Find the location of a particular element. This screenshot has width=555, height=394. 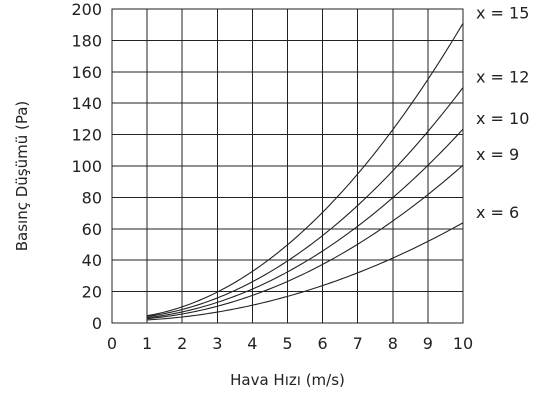

series-labels: x = 15 x = 12 x = 10 x = 9 x = 6 is located at coordinates (502, 112).